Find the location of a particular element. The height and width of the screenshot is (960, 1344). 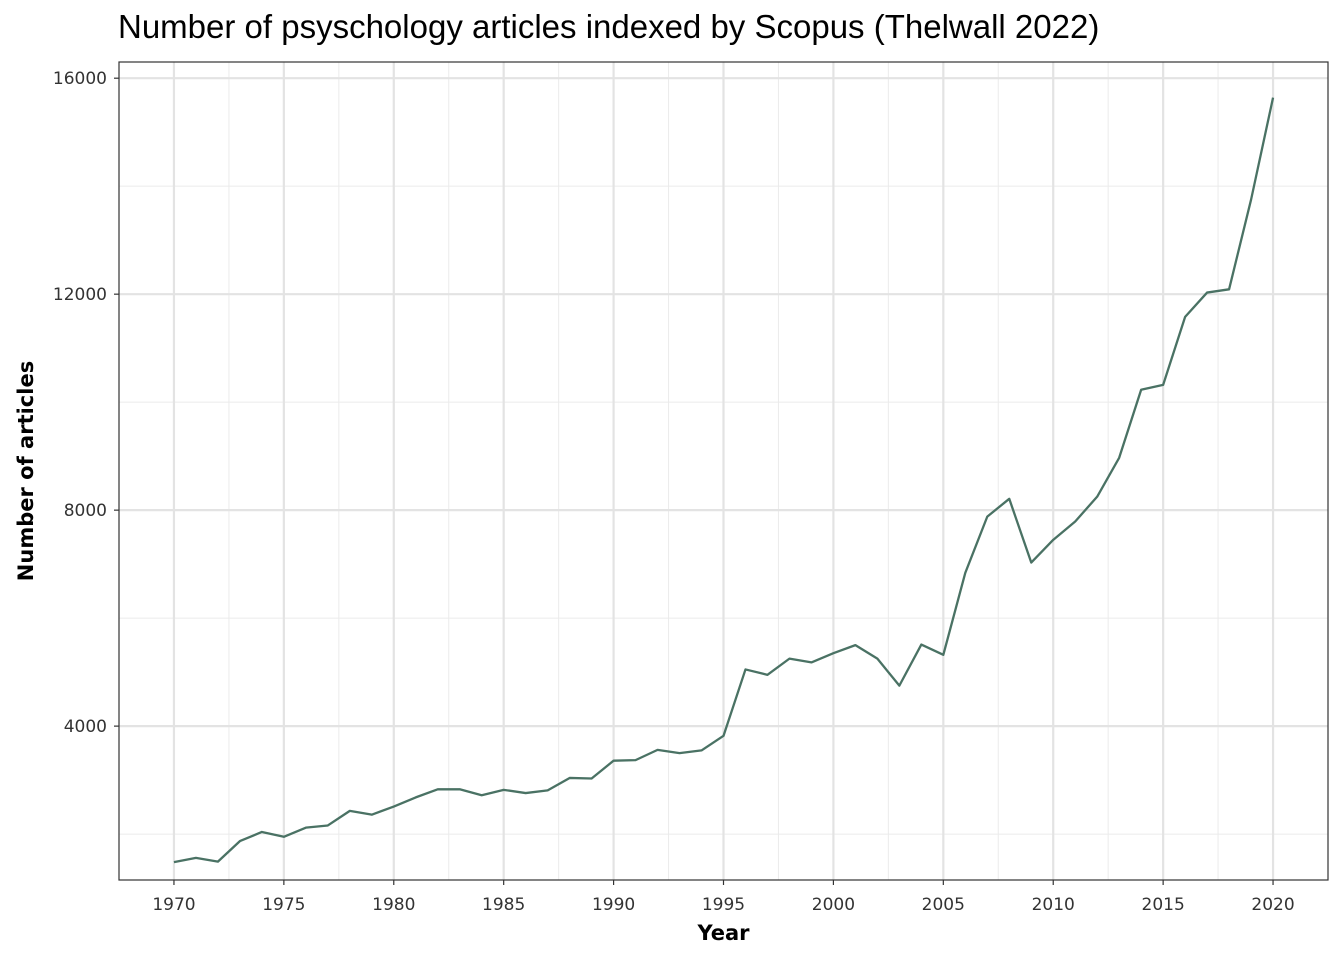

y-tick-label: 12000 is located at coordinates (80, 295).